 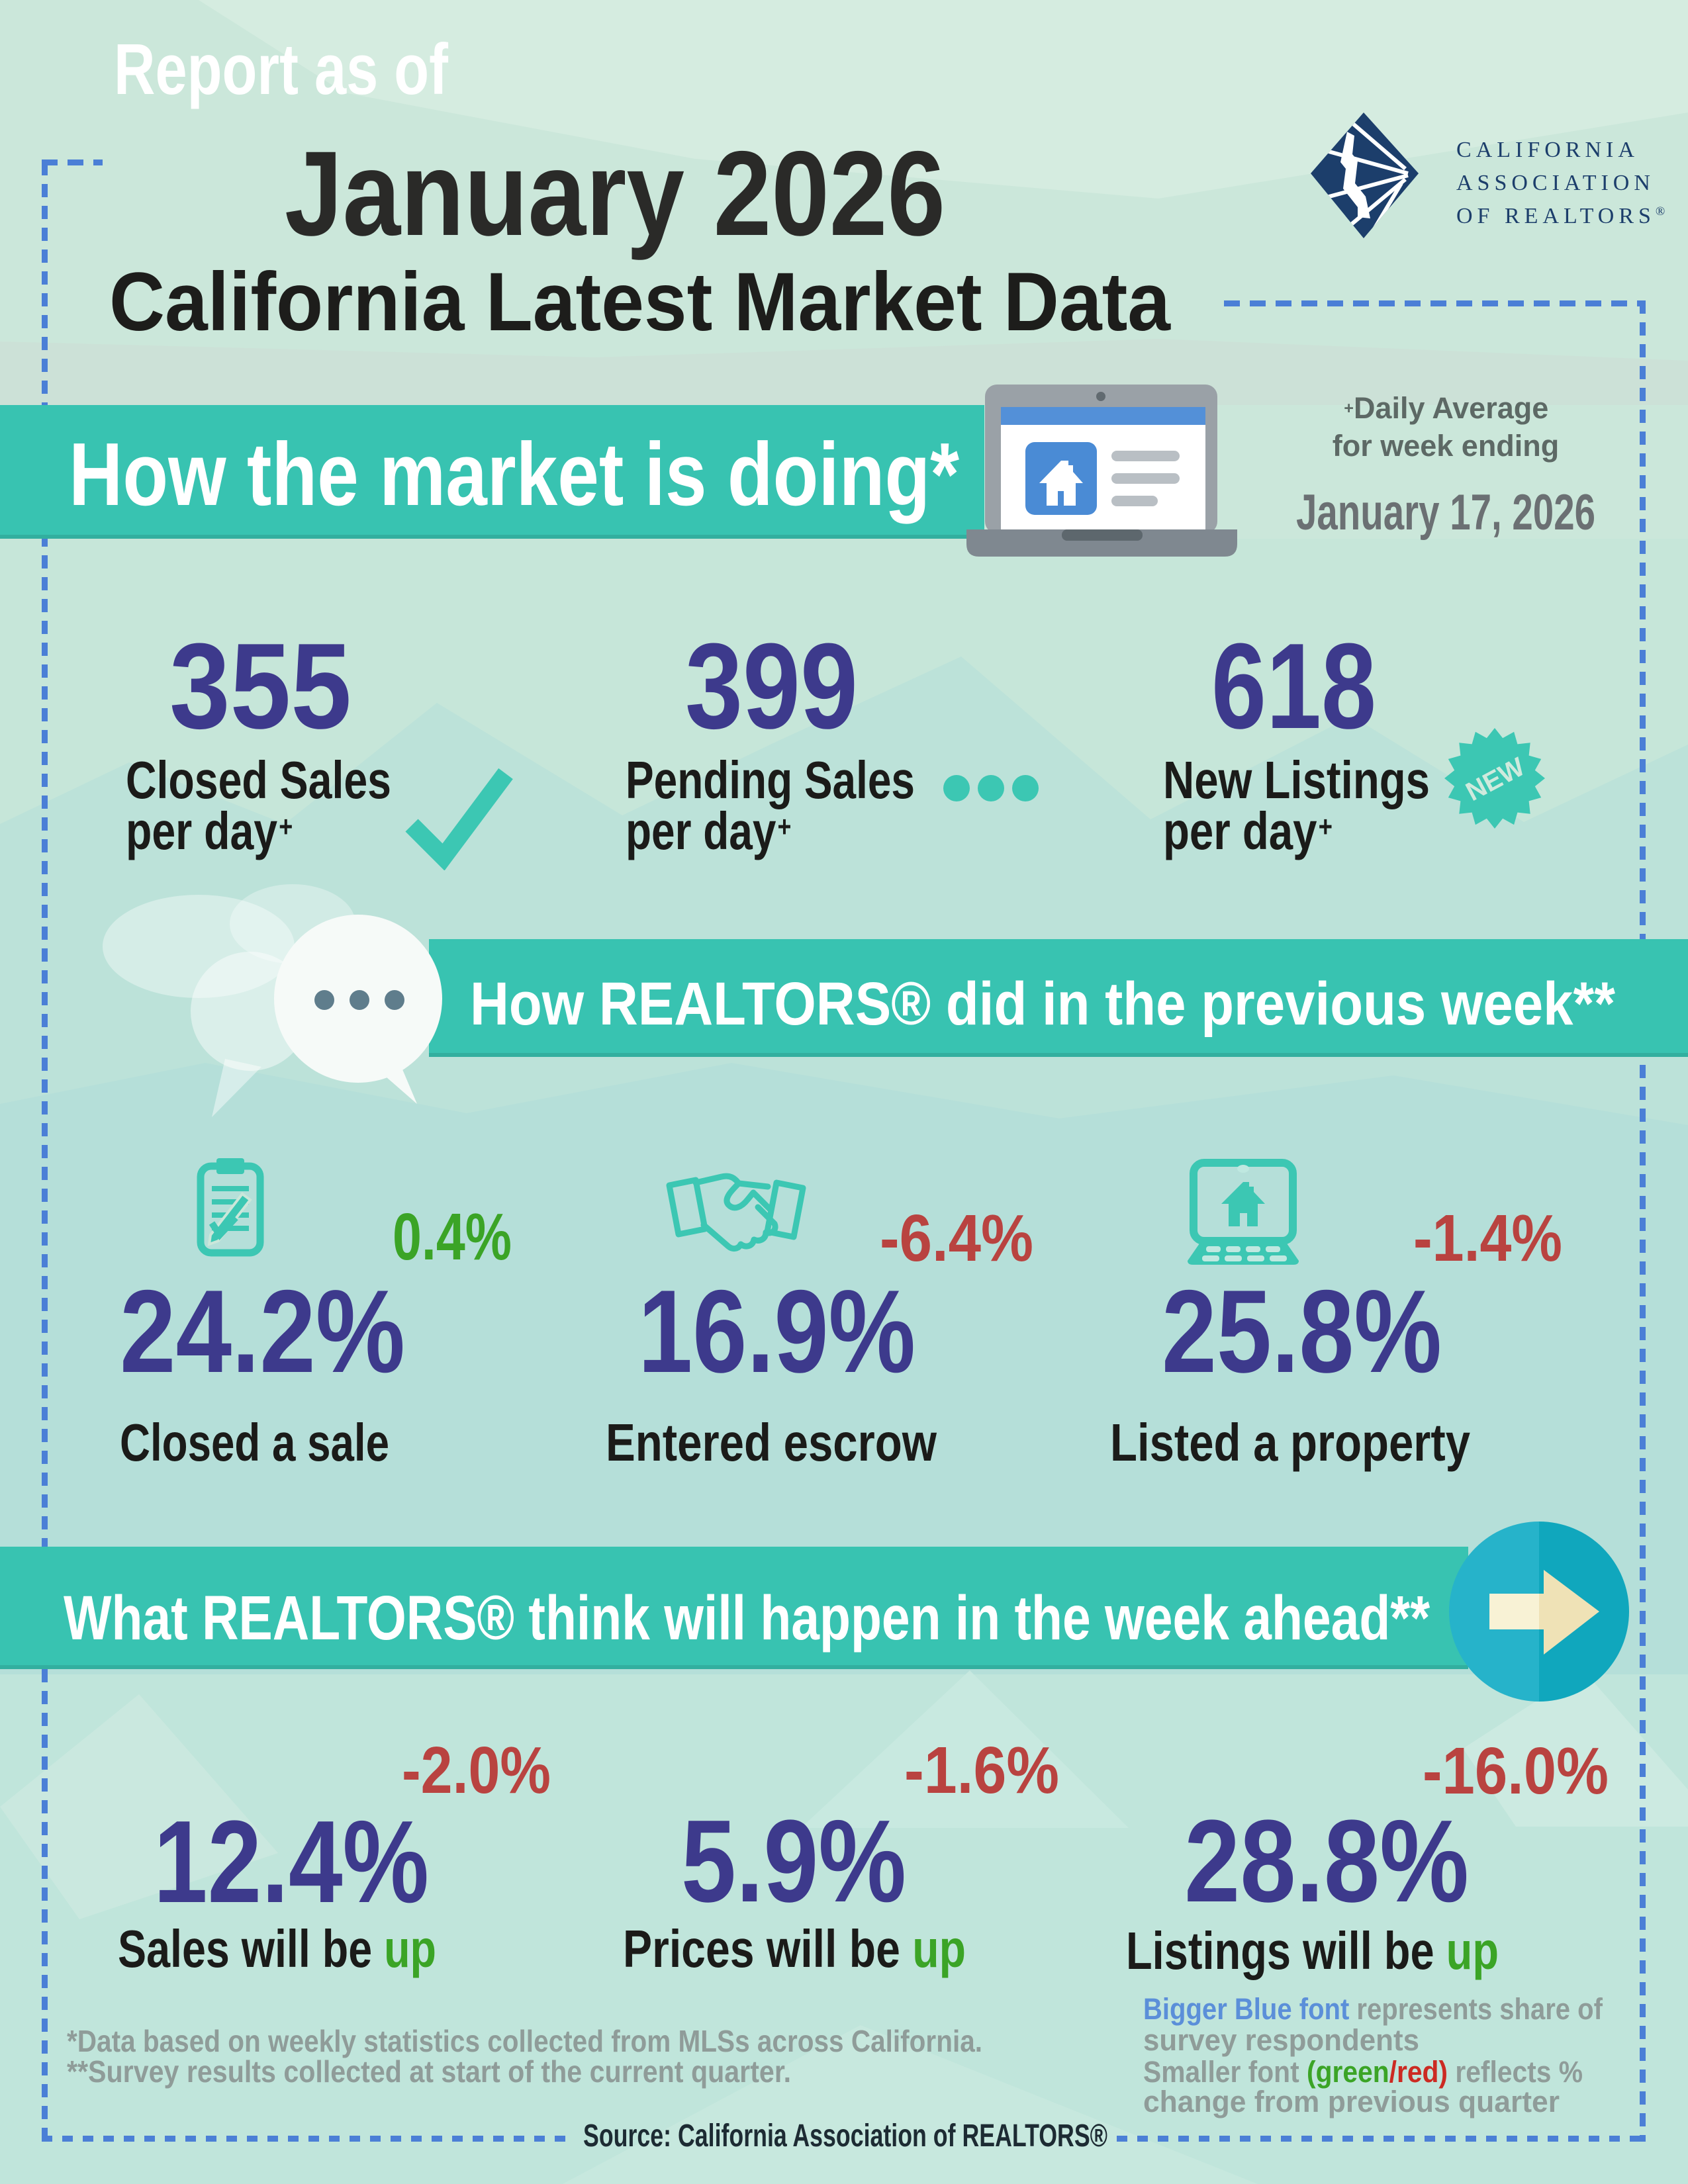 I want to click on car-logo-diamond, so click(x=1365, y=176).